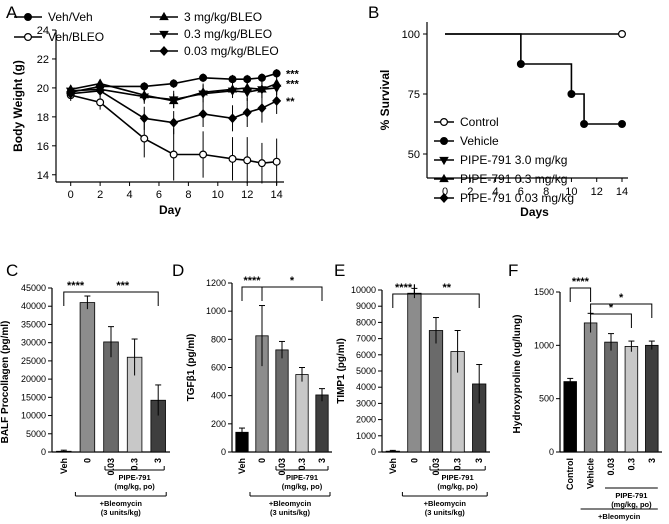  I want to click on significance-label: ***, so click(293, 85).